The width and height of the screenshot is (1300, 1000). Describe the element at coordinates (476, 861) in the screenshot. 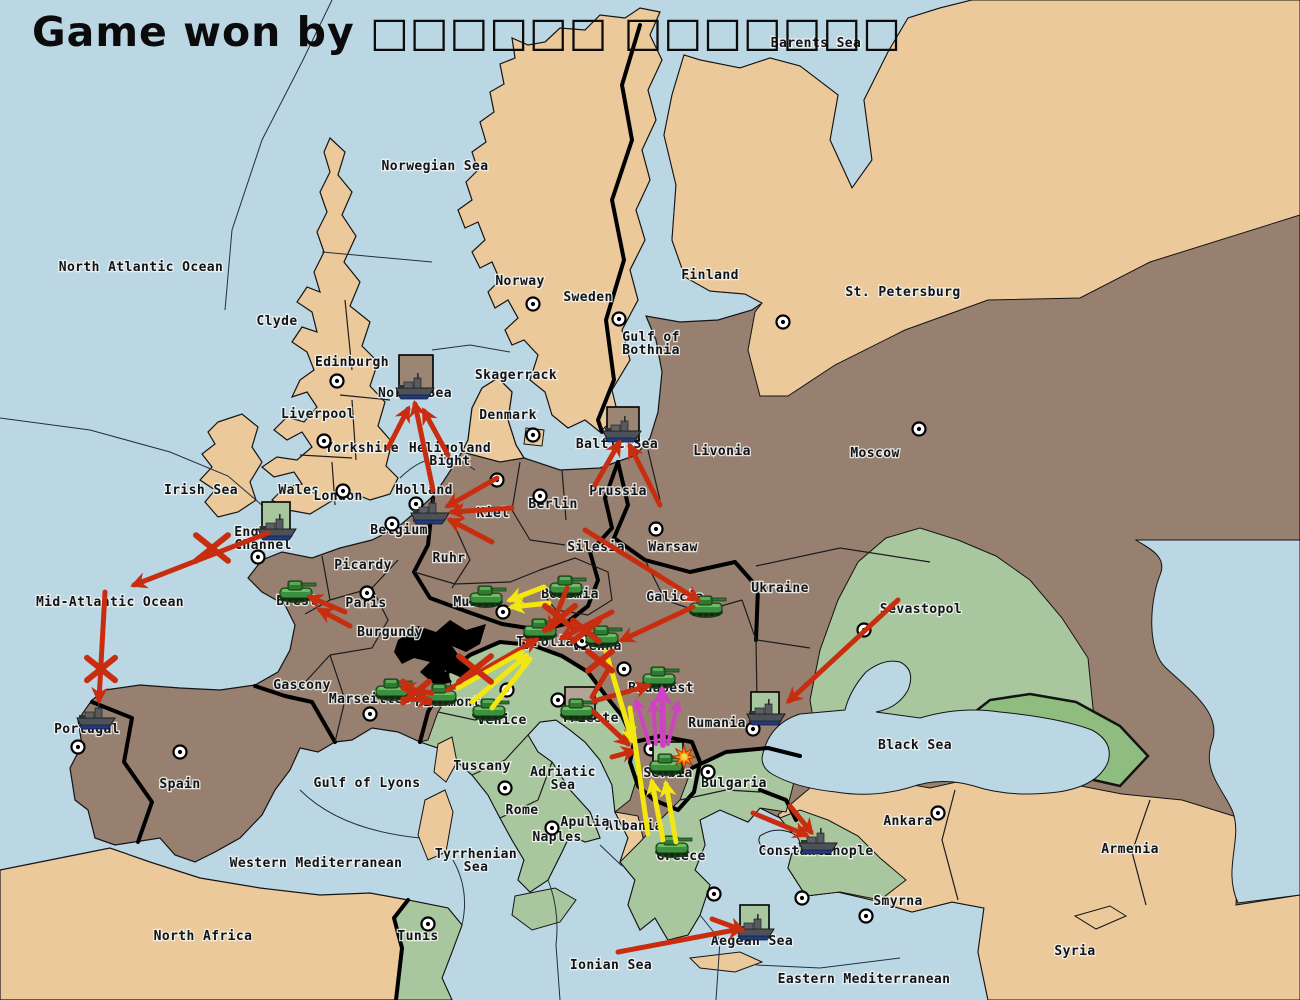

I see `territory-label: Tyrrhenian Sea` at that location.